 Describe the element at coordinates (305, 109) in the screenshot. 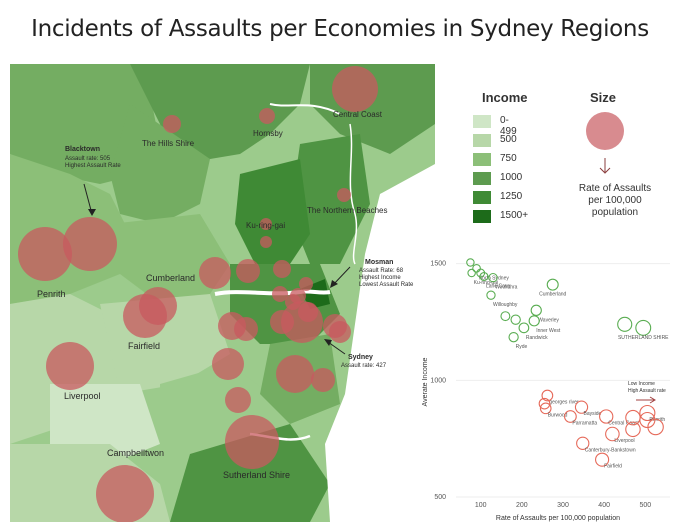

I see `hawkesbury-river` at that location.